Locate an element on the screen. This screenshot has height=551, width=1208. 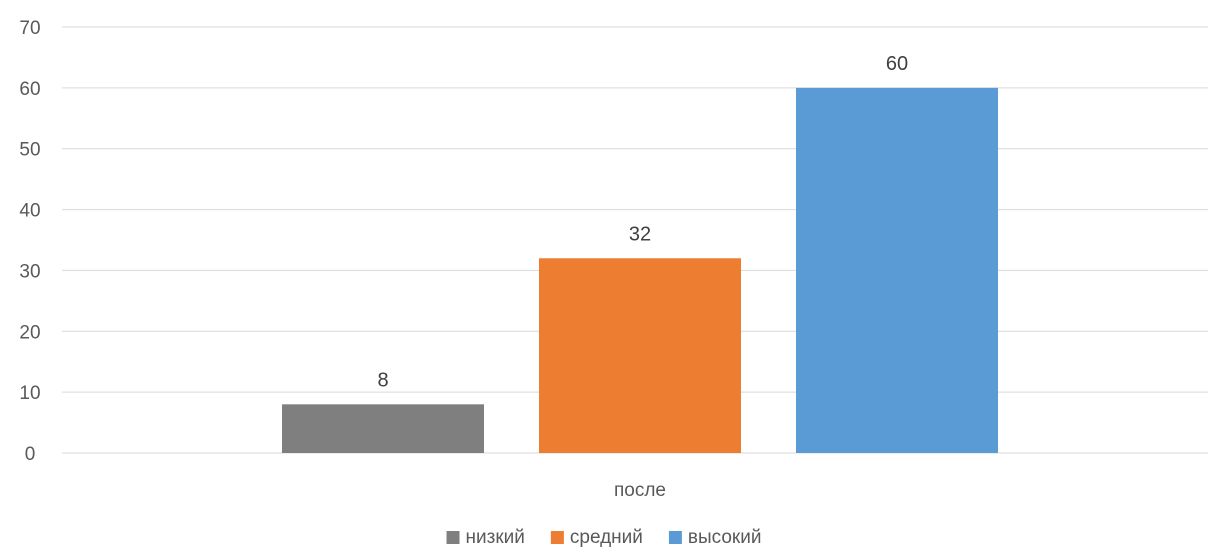
y-tick-label: 40 is located at coordinates (29, 211).